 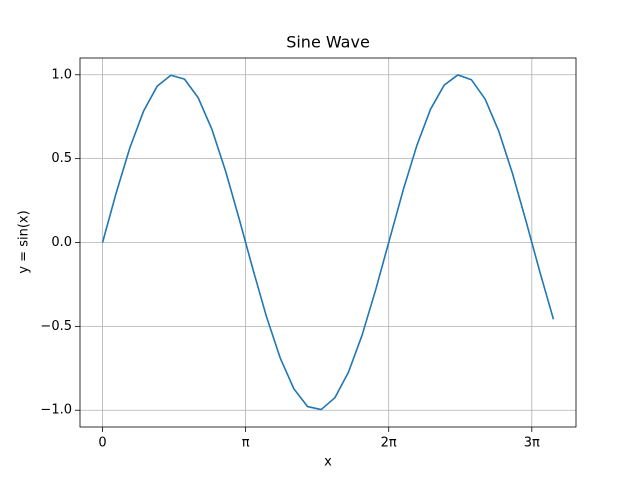 I want to click on x-tick-label: 2π, so click(x=389, y=443).